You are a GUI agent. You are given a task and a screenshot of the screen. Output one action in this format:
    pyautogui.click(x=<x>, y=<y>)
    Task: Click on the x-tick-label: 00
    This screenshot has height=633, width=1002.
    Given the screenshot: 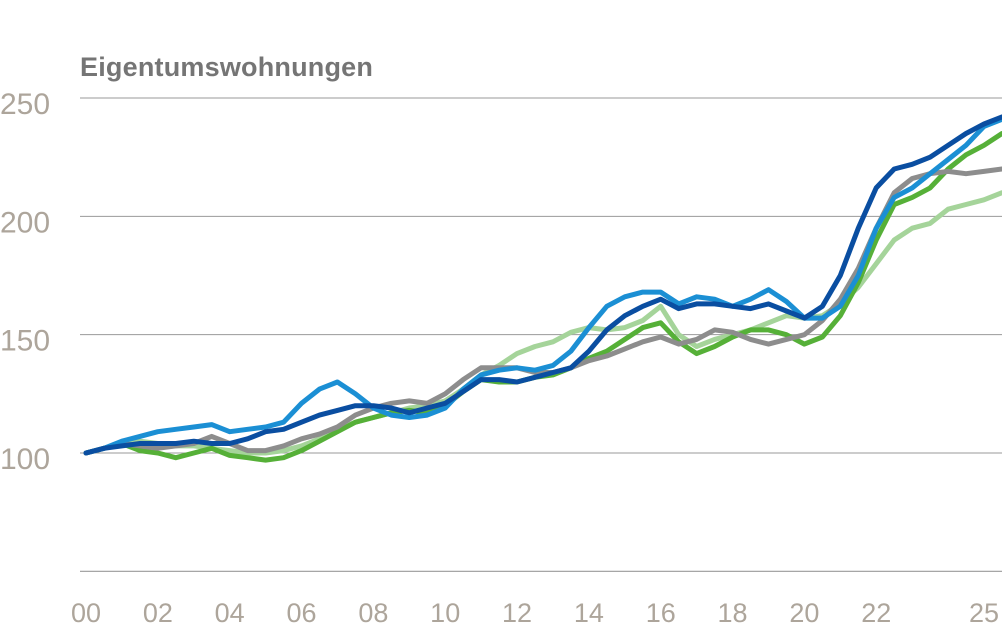 What is the action you would take?
    pyautogui.click(x=86, y=613)
    